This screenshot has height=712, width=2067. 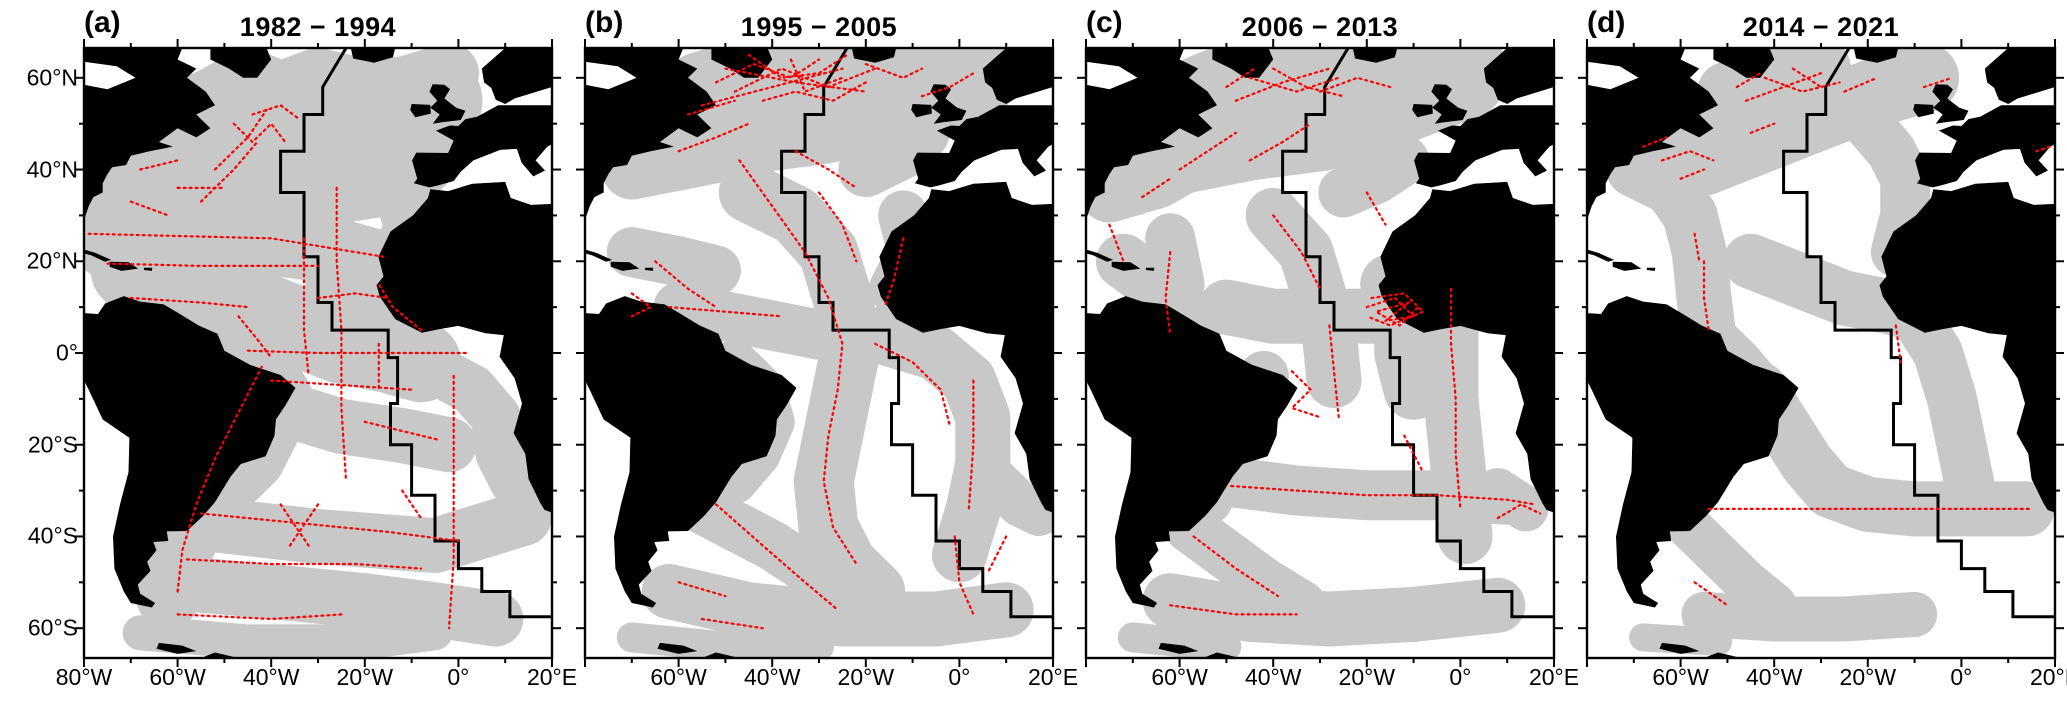 I want to click on panel-c-header: (c) 2006 − 2013, so click(x=1320, y=27).